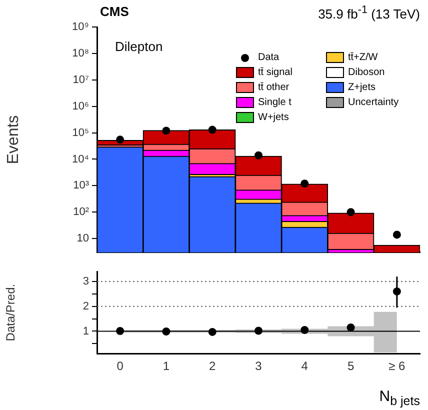 The height and width of the screenshot is (410, 428). Describe the element at coordinates (11, 313) in the screenshot. I see `y-axis-title: Data/Pred.` at that location.